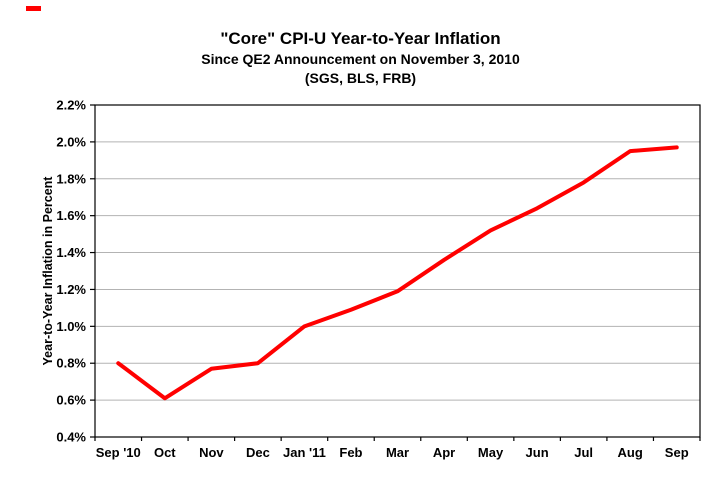 This screenshot has width=721, height=480. Describe the element at coordinates (211, 452) in the screenshot. I see `x-axis-category-label: Nov` at that location.